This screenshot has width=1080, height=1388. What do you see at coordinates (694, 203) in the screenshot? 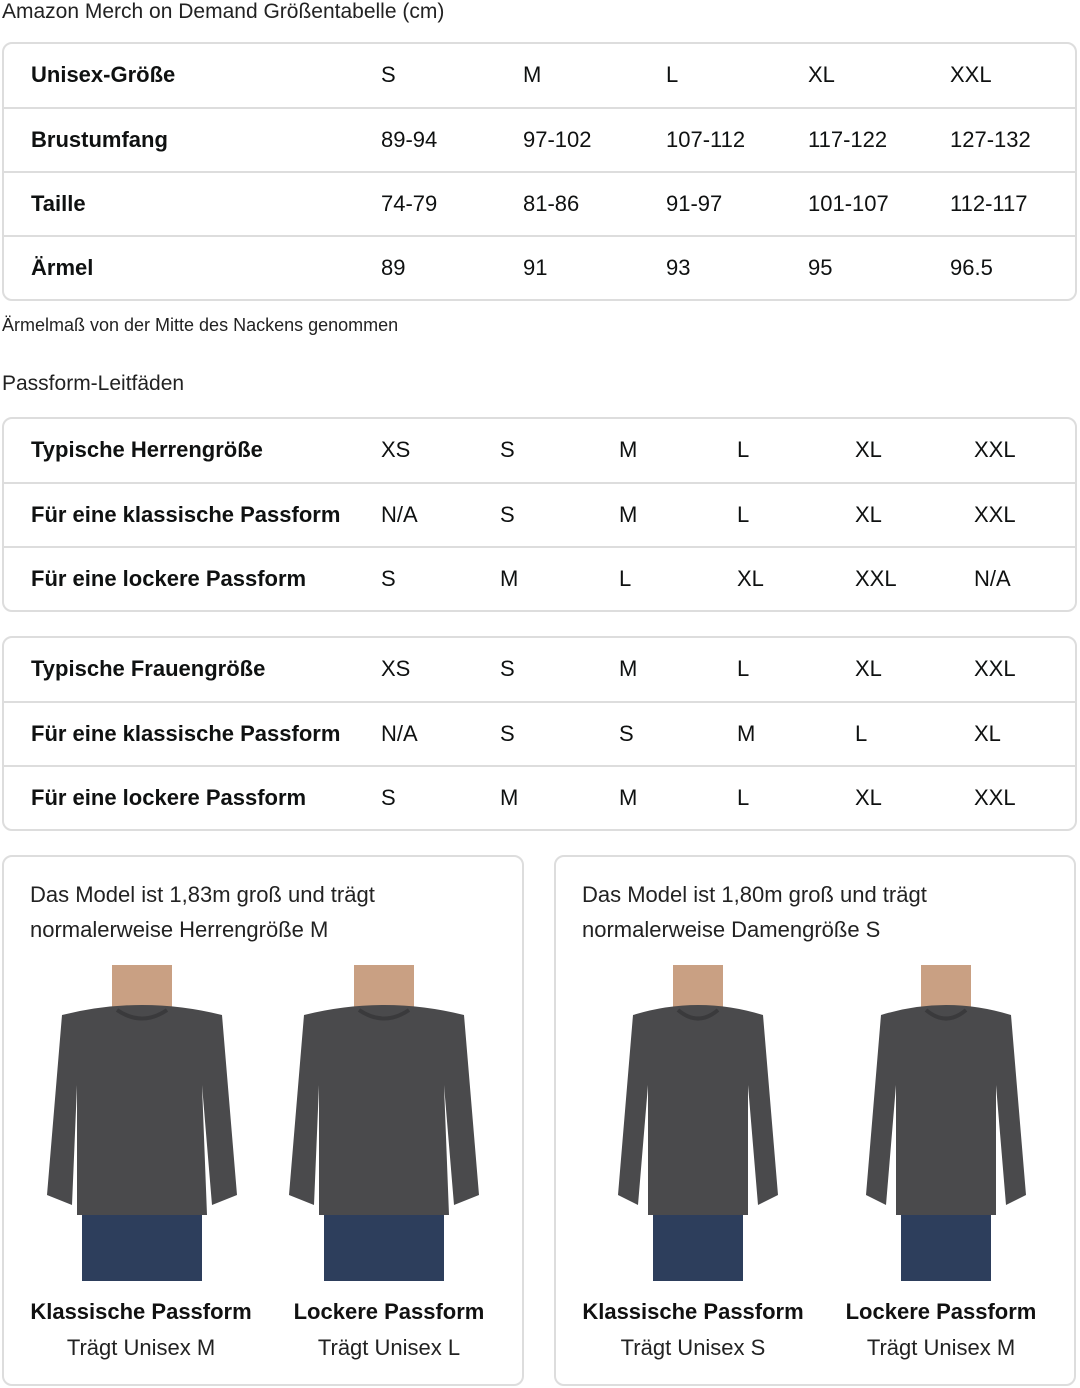
I see `table-cell: 91-97` at bounding box center [694, 203].